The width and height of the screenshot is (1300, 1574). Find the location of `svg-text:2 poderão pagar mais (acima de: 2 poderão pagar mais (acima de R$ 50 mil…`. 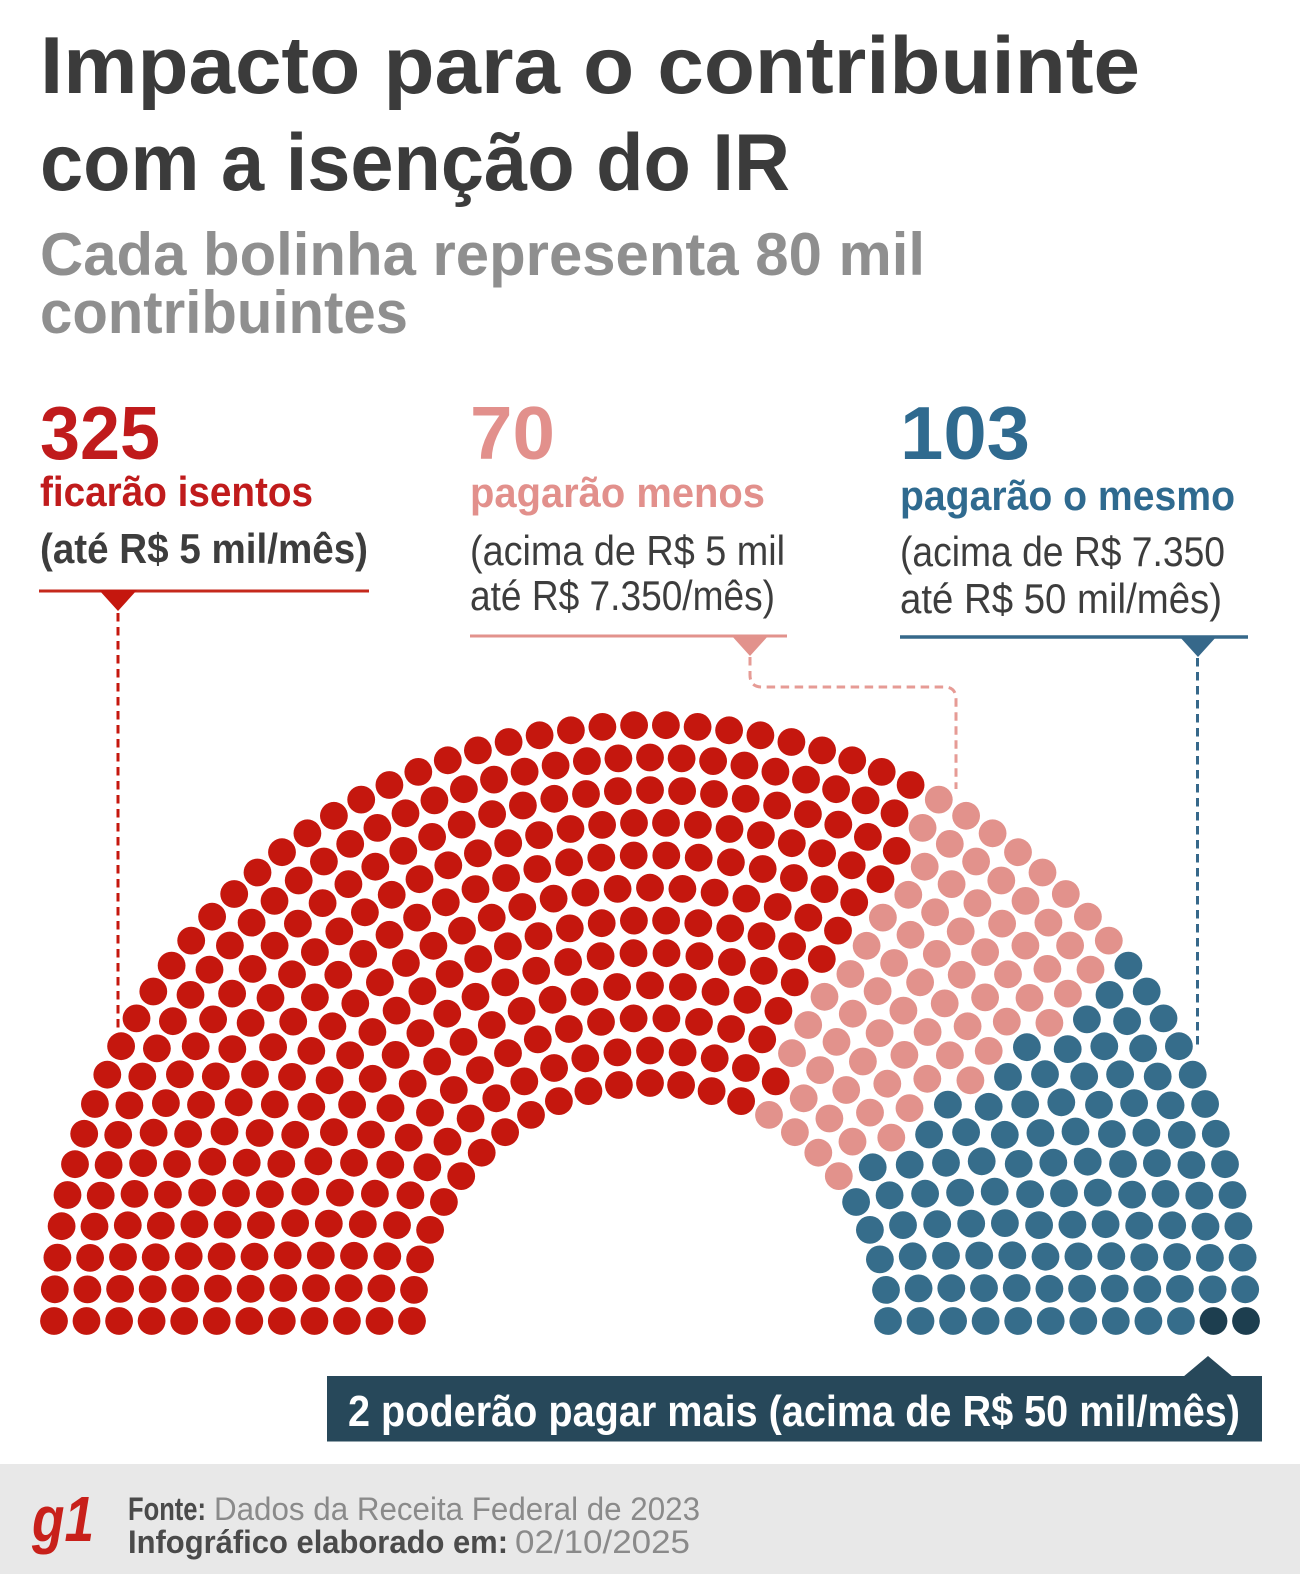

svg-text:2 poderão pagar mais (acima de: 2 poderão pagar mais (acima de R$ 50 mil… is located at coordinates (794, 1411).